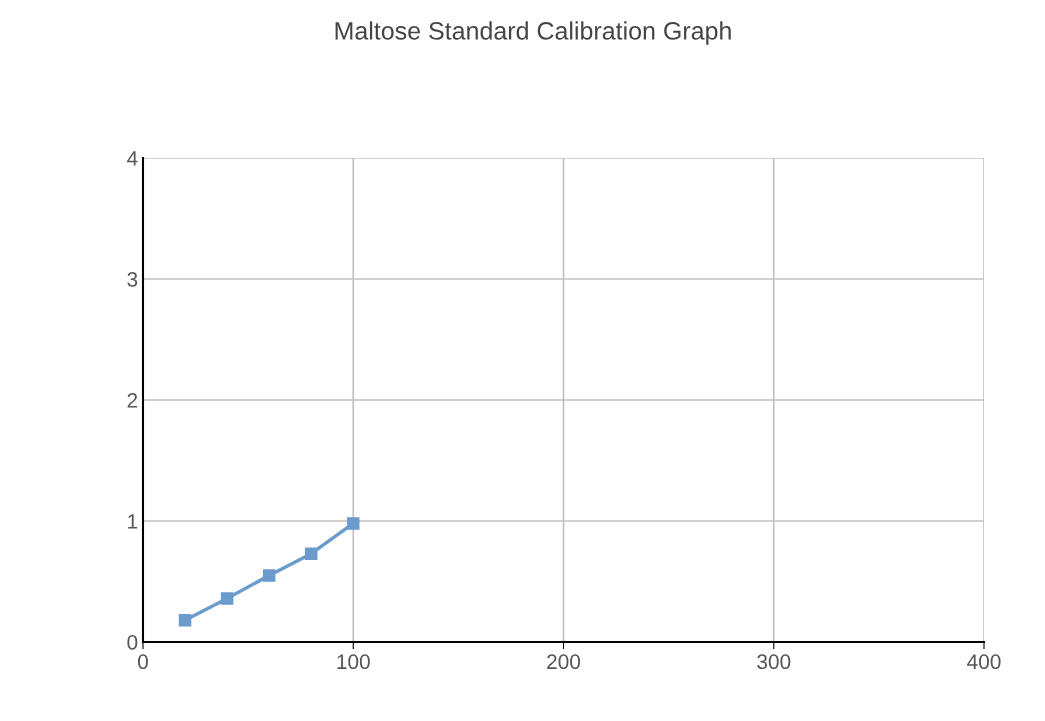 The width and height of the screenshot is (1045, 721). I want to click on y-tick-label: 3, so click(132, 279).